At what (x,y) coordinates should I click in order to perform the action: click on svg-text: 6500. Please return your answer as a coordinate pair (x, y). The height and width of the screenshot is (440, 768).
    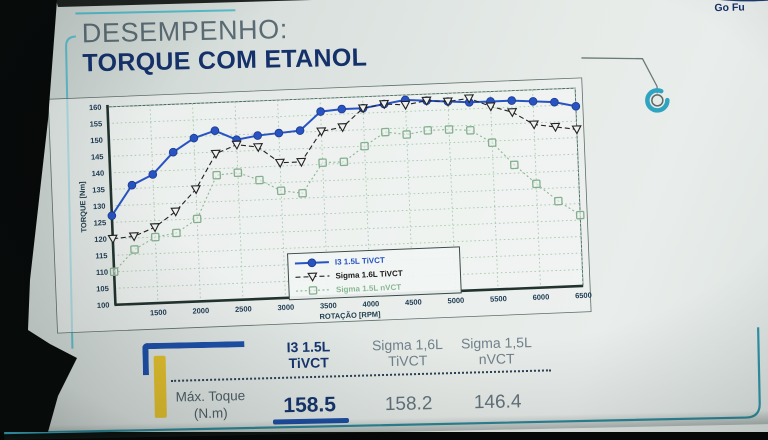
    Looking at the image, I should click on (583, 296).